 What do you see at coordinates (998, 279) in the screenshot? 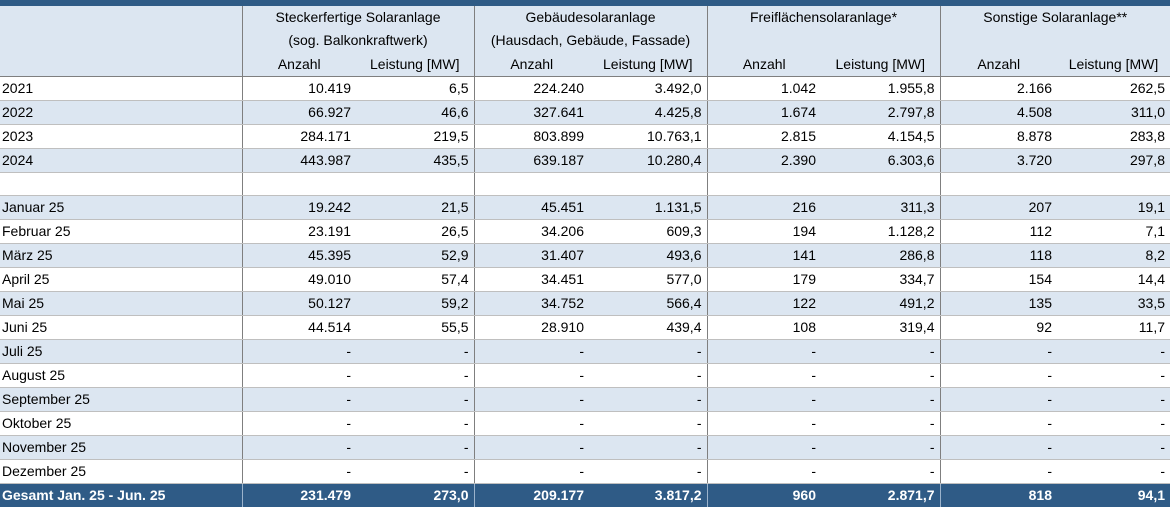
I see `cell-anzahl: 154` at bounding box center [998, 279].